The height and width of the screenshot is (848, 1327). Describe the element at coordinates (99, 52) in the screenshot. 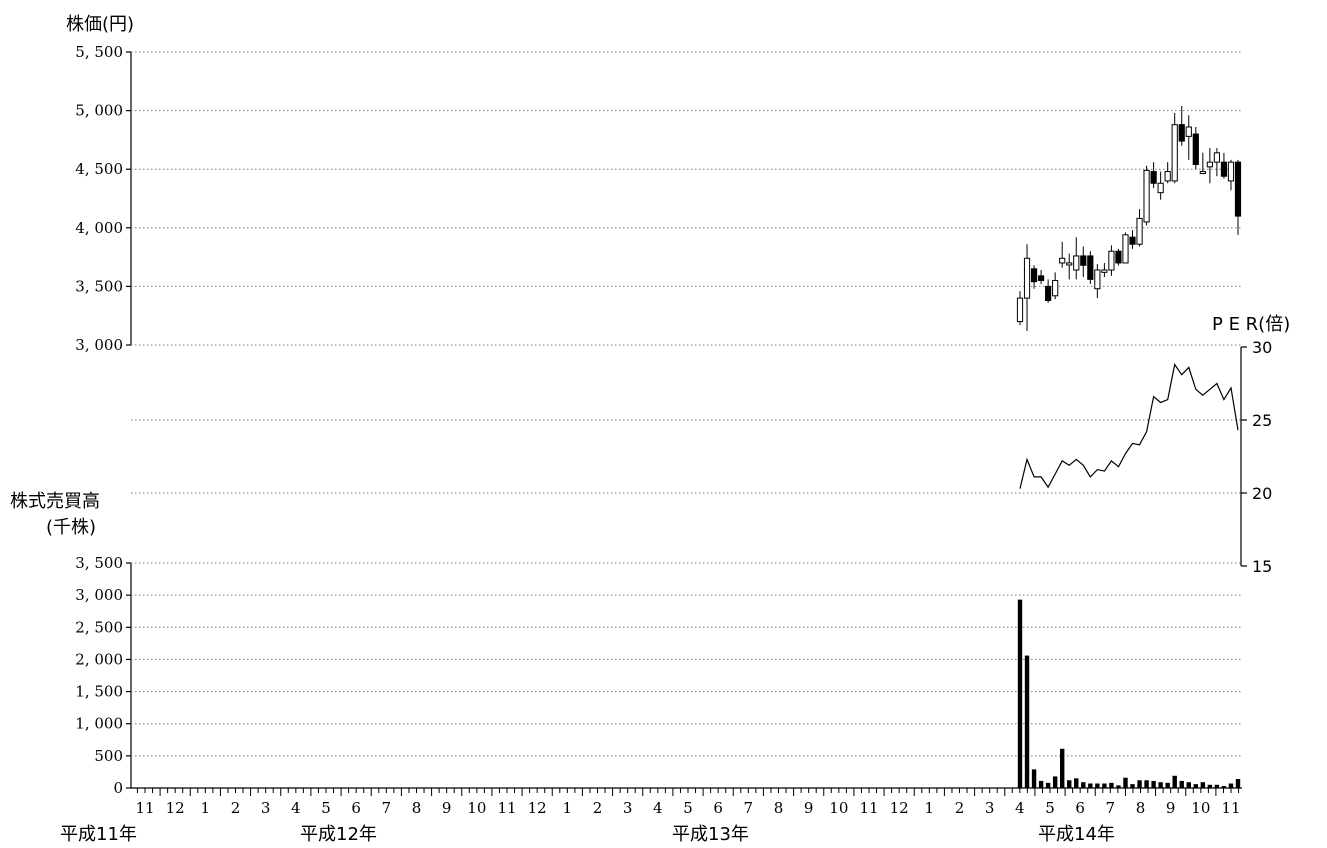

I see `price-tick-label: 5, 500` at that location.